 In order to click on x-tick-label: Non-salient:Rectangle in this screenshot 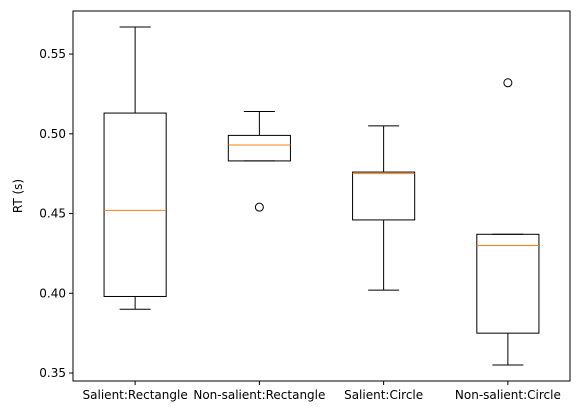, I will do `click(259, 395)`.